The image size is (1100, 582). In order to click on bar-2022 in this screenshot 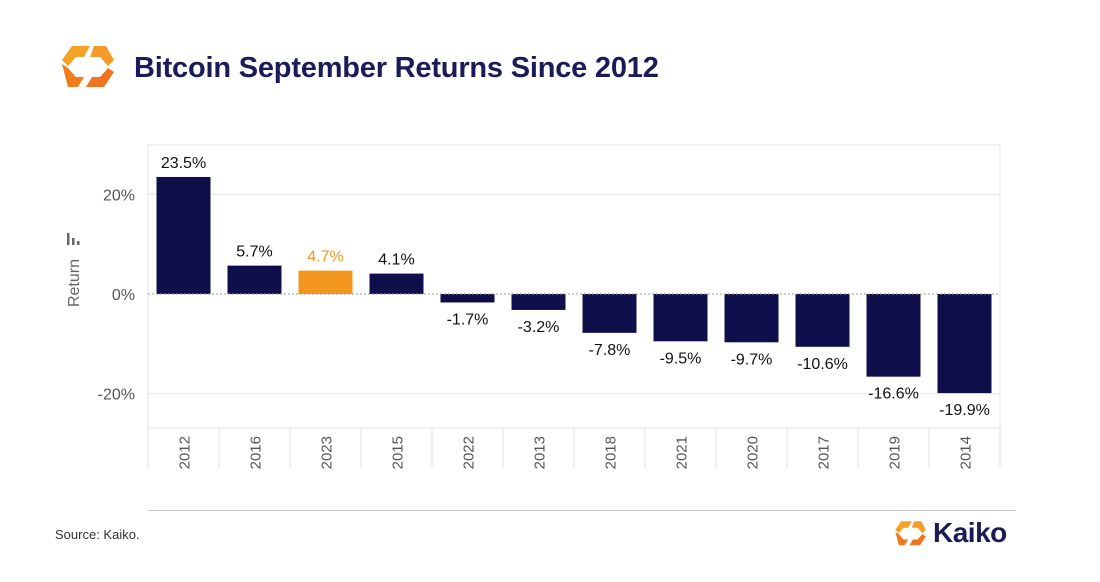, I will do `click(467, 298)`.